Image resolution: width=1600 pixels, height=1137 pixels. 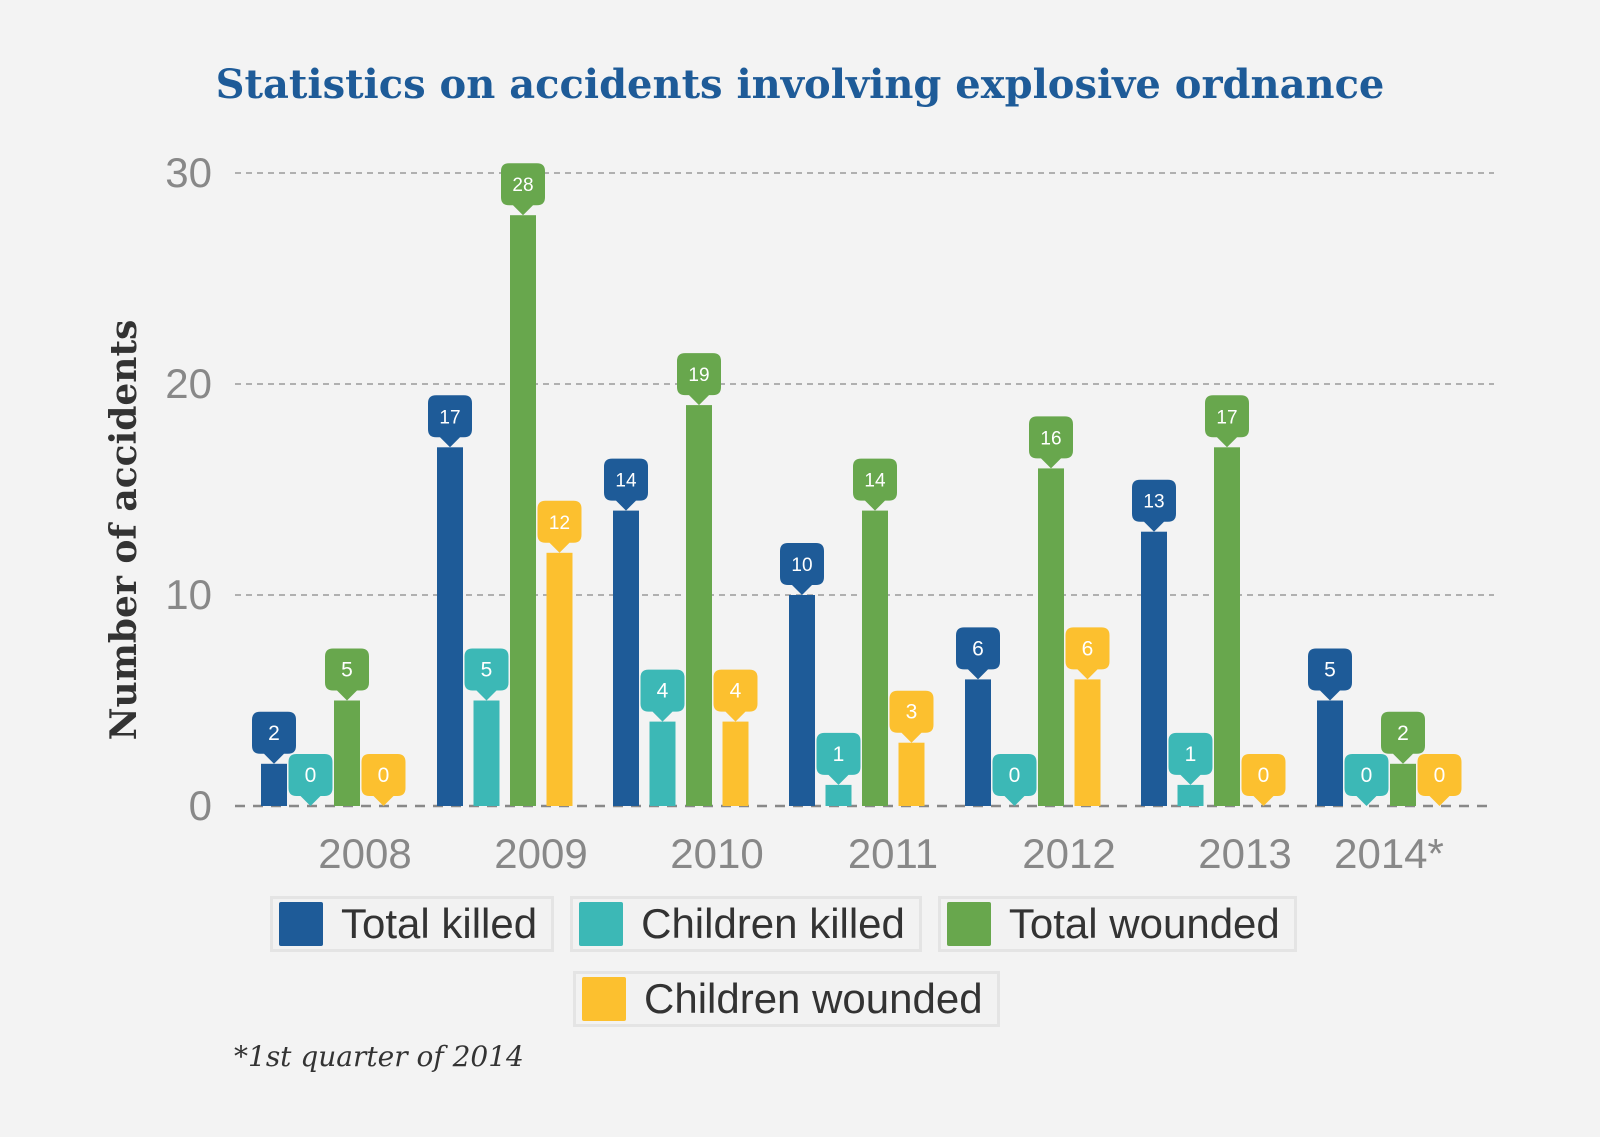 I want to click on x-tick-label: 2011, so click(x=893, y=853).